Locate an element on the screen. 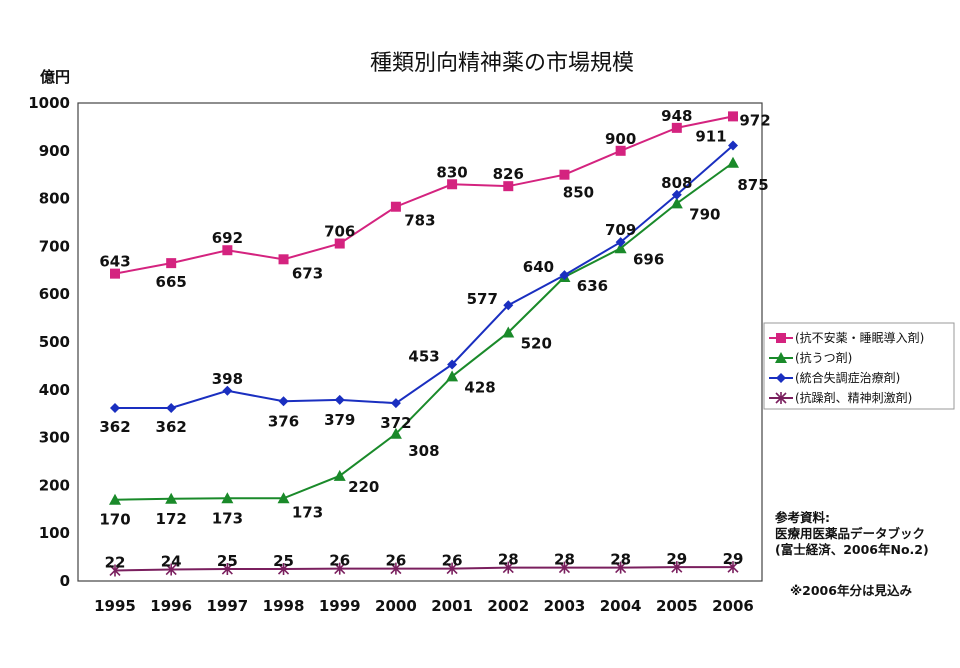 The width and height of the screenshot is (960, 668). x-tick-label: 2003 is located at coordinates (565, 606).